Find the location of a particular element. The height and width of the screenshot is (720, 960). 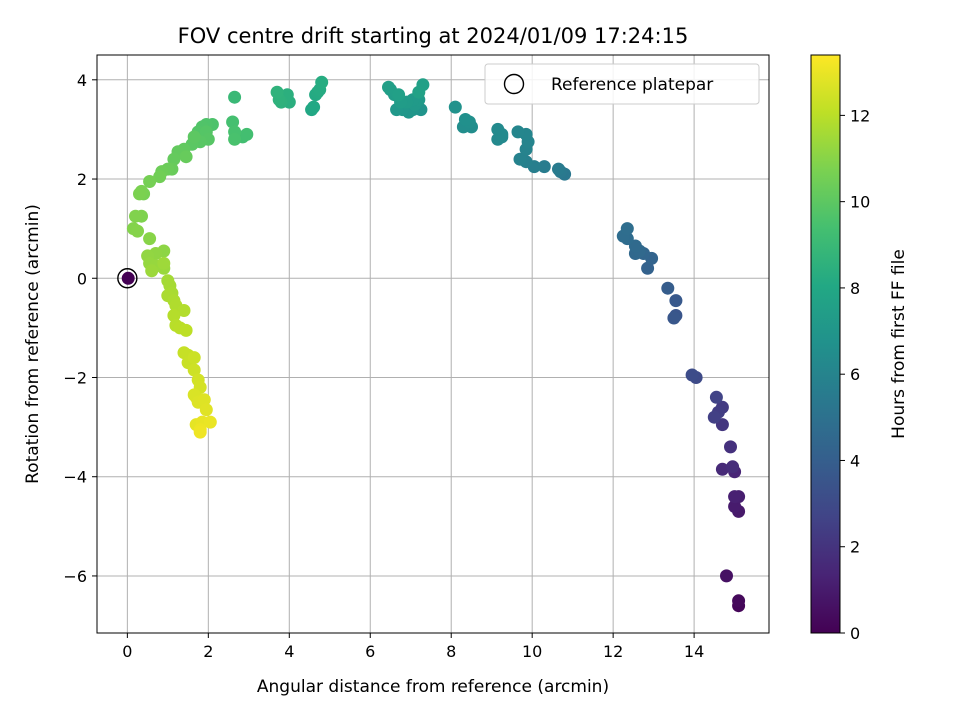

x-tick-label: 4 is located at coordinates (289, 651).